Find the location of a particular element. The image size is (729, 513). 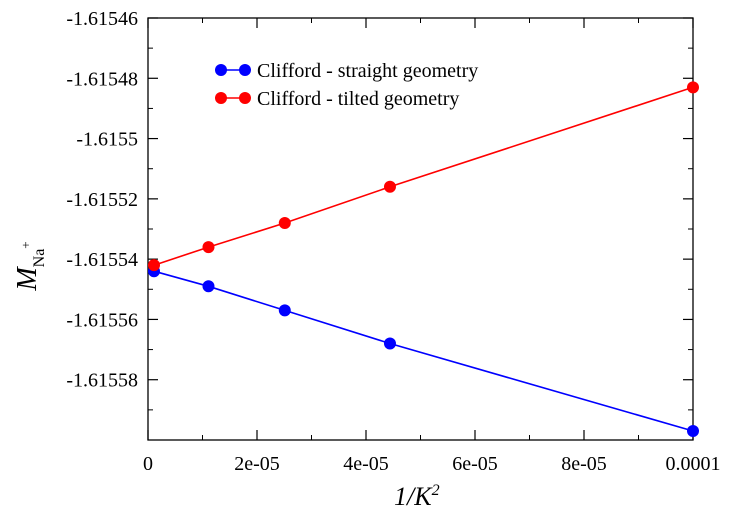

y-tick-label: -1.61554 is located at coordinates (102, 260).